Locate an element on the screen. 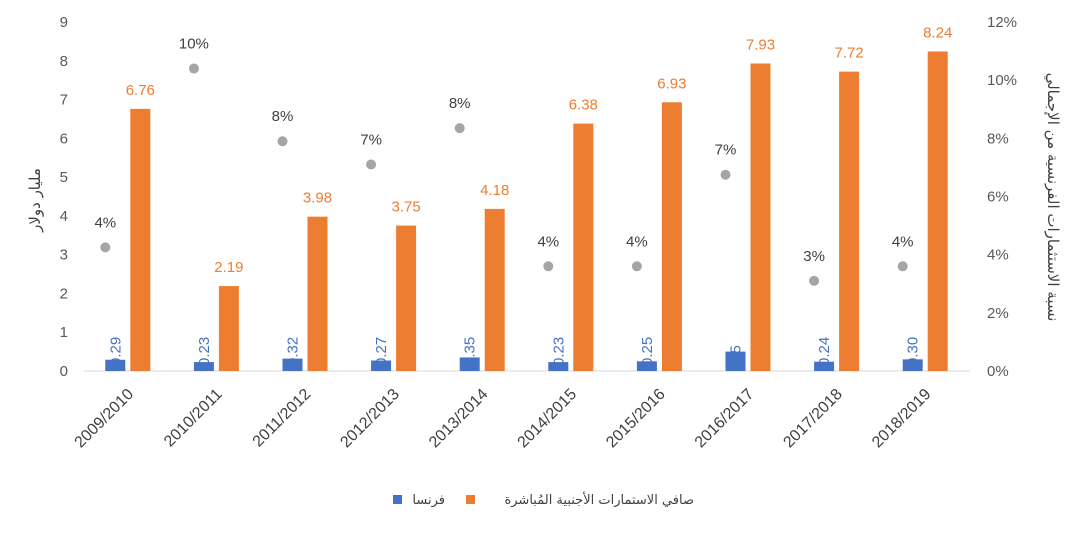  legend: صافي الاستمارات الأجنبية المُباشرة فرنسا is located at coordinates (543, 499).